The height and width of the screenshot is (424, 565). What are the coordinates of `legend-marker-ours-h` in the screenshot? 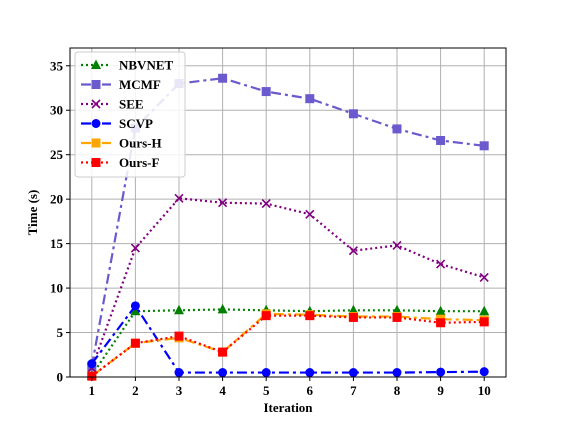 It's located at (96, 143).